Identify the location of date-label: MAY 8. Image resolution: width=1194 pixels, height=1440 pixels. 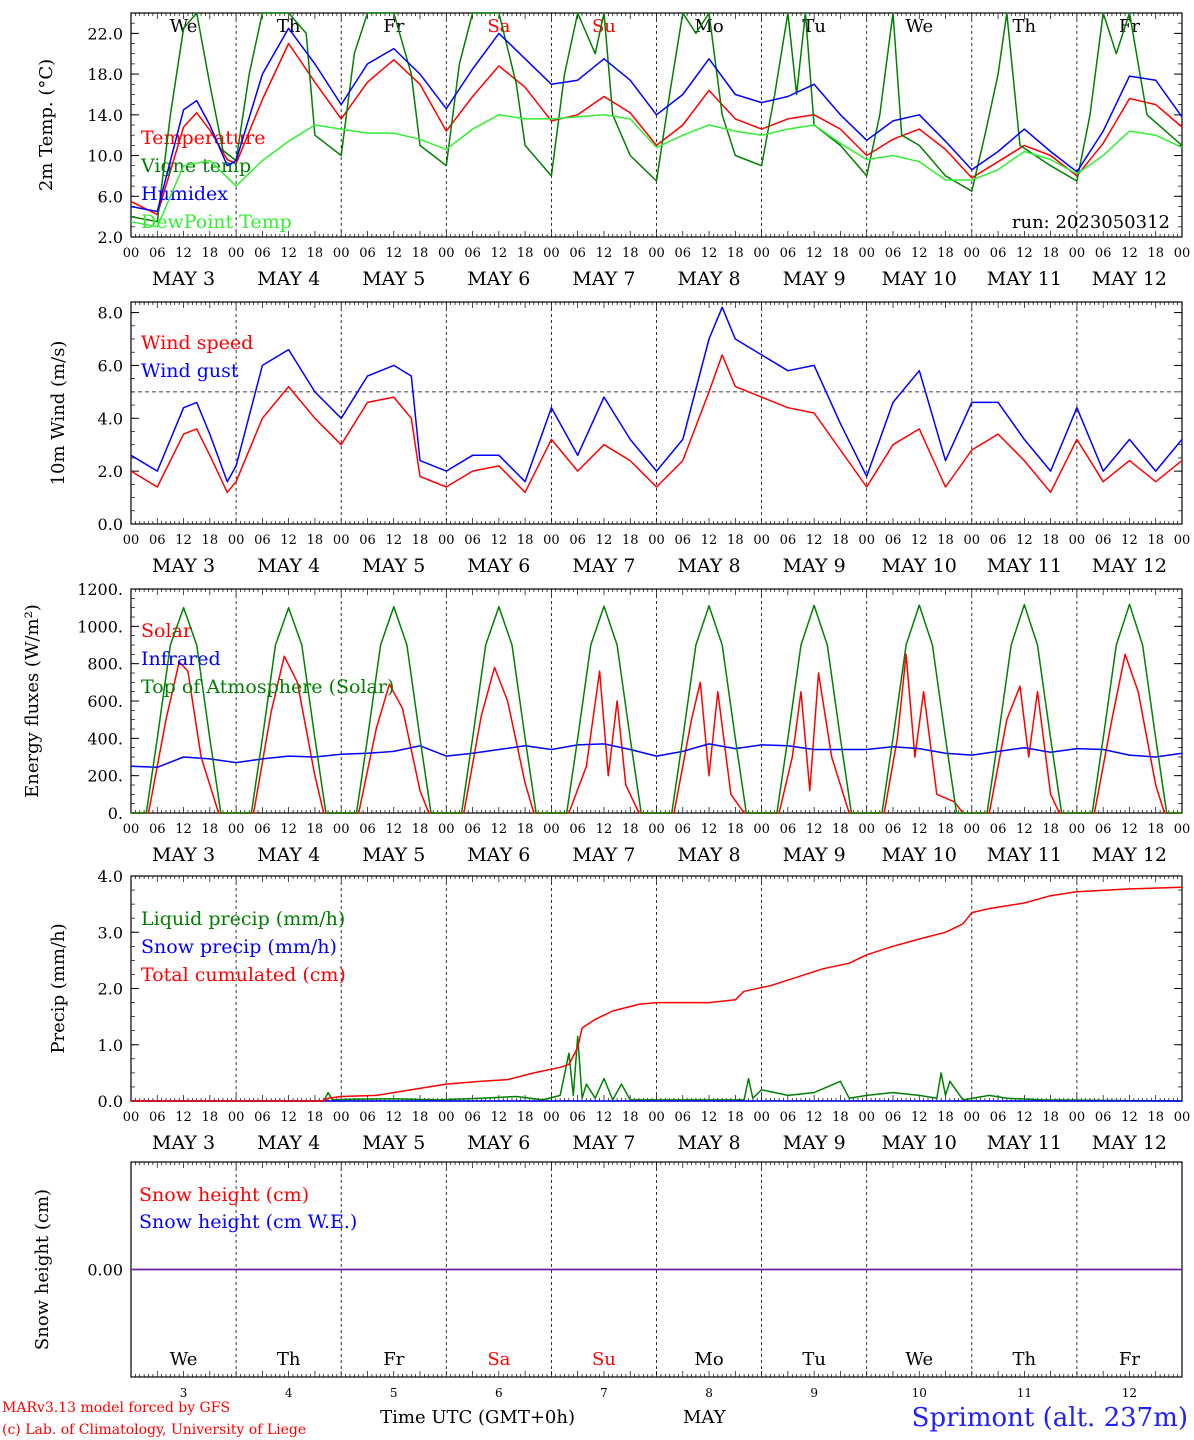
(709, 855).